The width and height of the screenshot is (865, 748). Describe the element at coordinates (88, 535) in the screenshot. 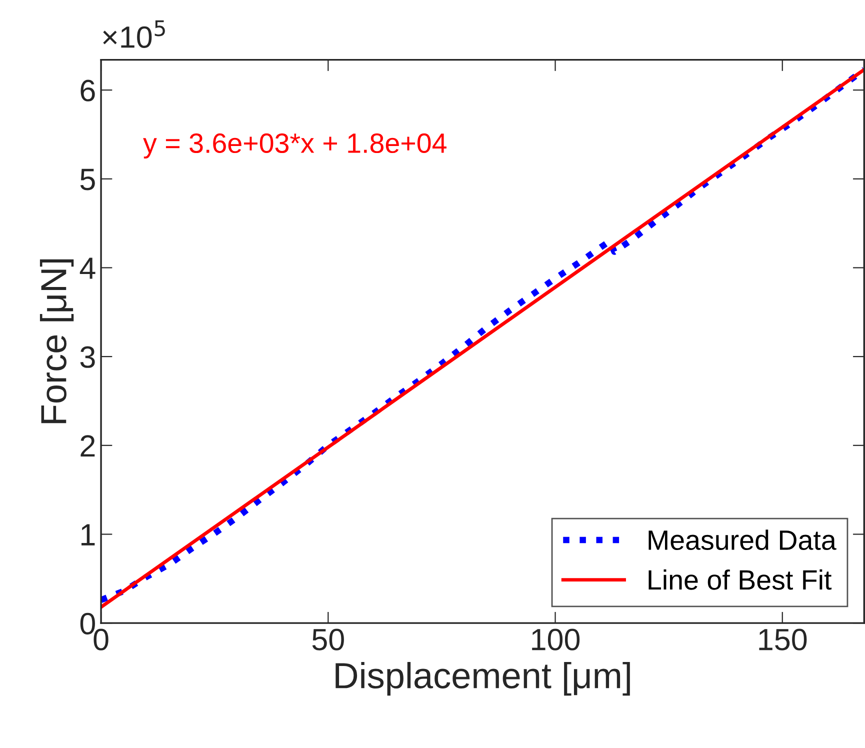

I see `y-tick-label: 1` at that location.